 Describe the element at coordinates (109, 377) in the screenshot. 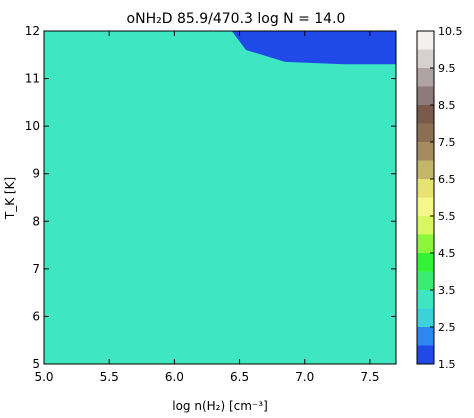

I see `x-tick-label: 5.5` at that location.